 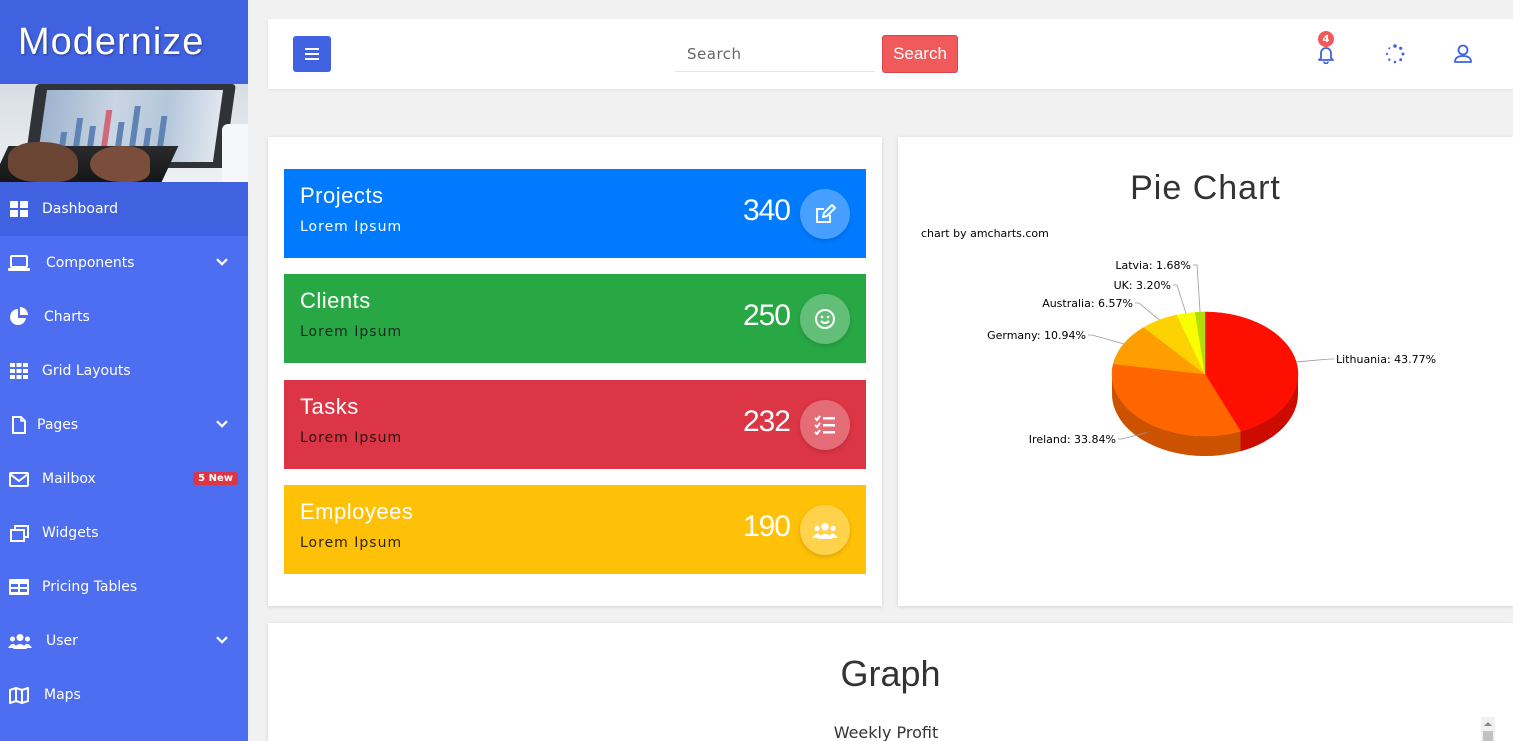 What do you see at coordinates (766, 526) in the screenshot?
I see `stat-value: 190` at bounding box center [766, 526].